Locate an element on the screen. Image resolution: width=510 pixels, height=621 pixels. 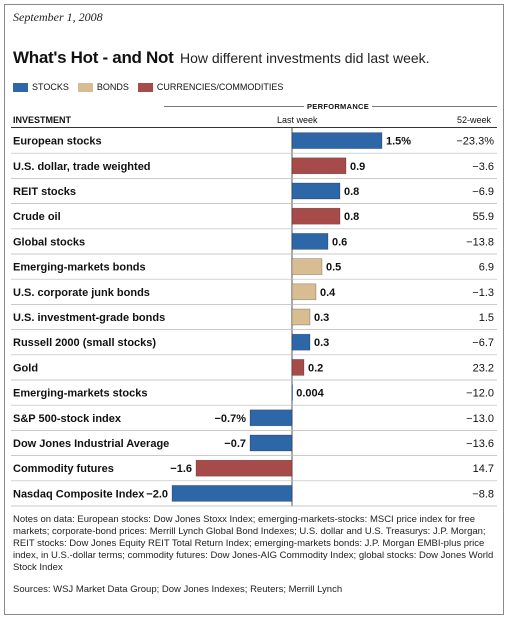
week52-value: 14.7 is located at coordinates (483, 469).